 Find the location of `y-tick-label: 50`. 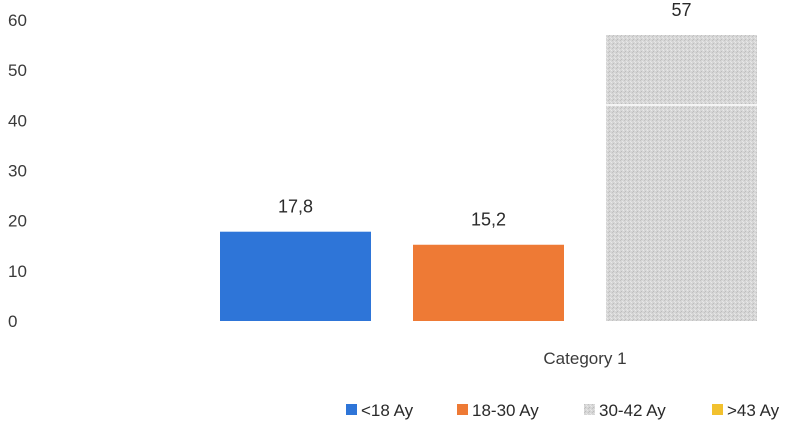

y-tick-label: 50 is located at coordinates (17, 70).